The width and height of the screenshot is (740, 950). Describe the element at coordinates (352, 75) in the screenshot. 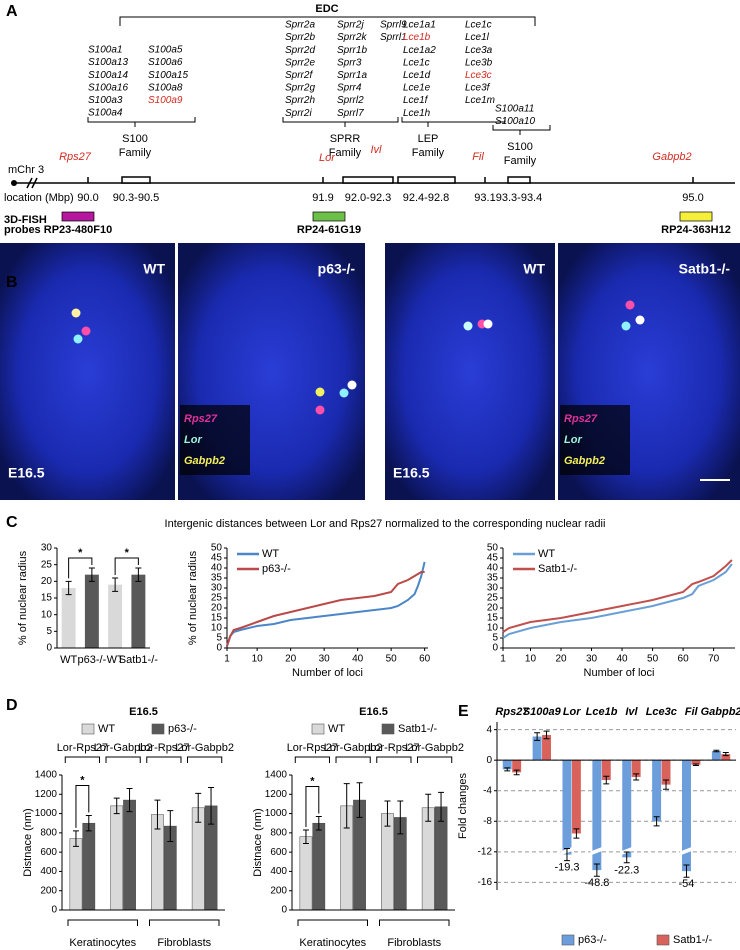

I see `gene-name: Sprr1a` at that location.